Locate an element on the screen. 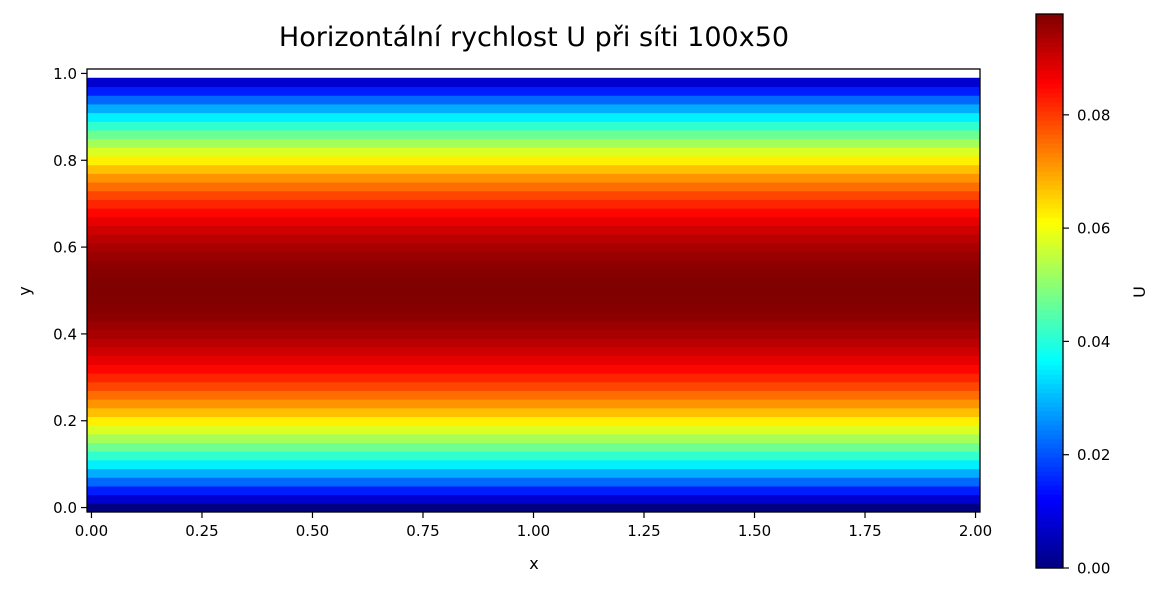 The width and height of the screenshot is (1163, 594). x-tick-label: 0.25 is located at coordinates (201, 531).